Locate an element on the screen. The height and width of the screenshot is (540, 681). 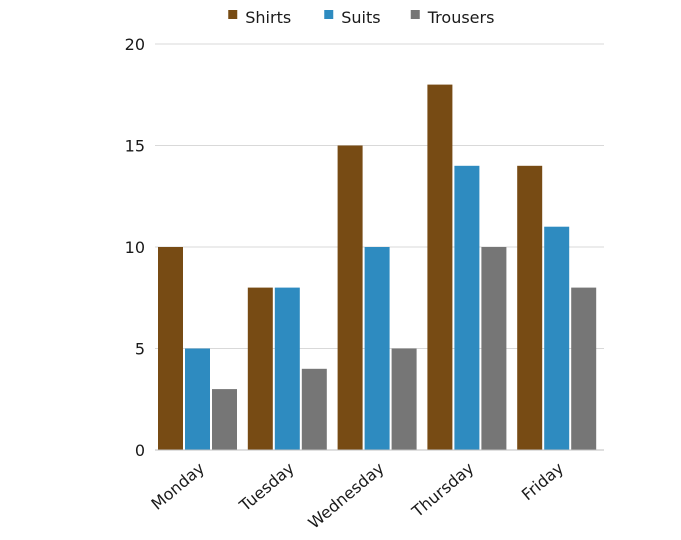
legend: Shirts Suits Trousers is located at coordinates (361, 17).